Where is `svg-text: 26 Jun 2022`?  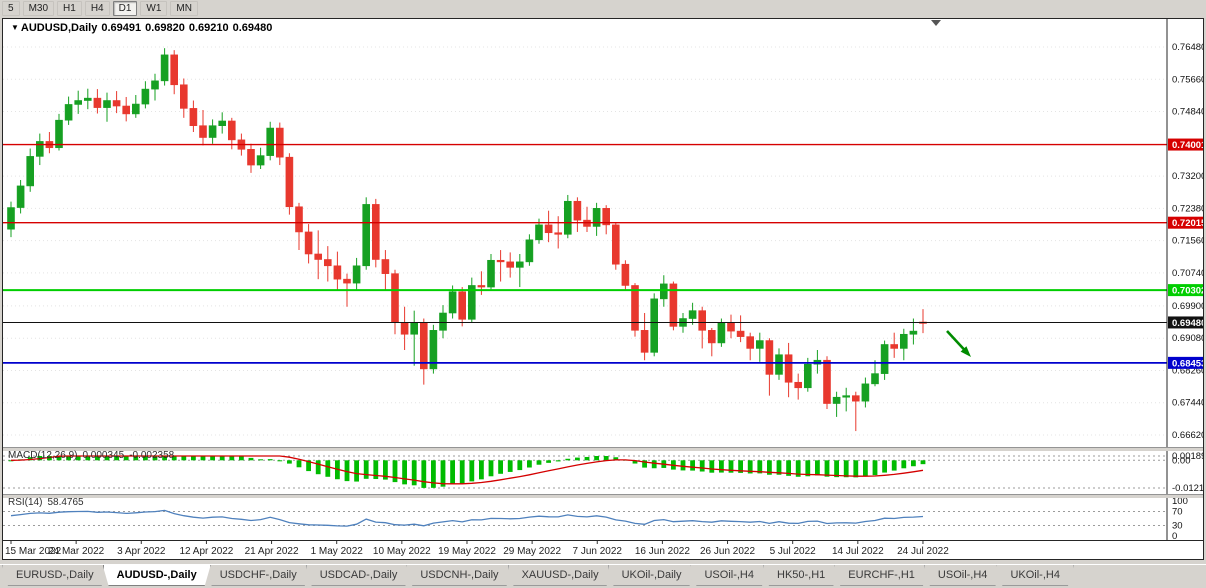 svg-text: 26 Jun 2022 is located at coordinates (727, 551).